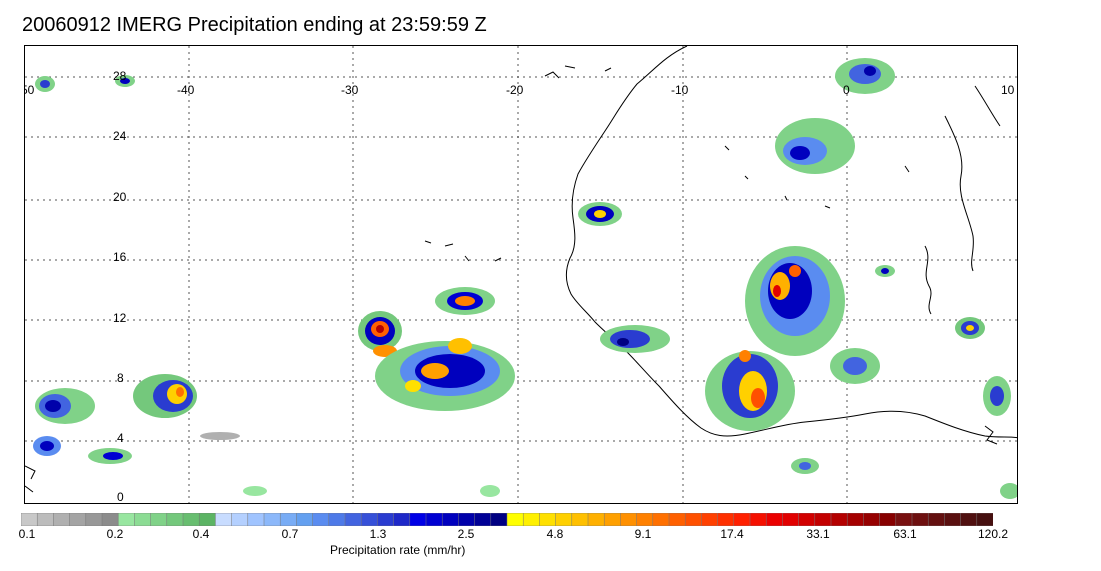 This screenshot has height=571, width=1101. I want to click on lon-label-minus-40: -40, so click(186, 90).